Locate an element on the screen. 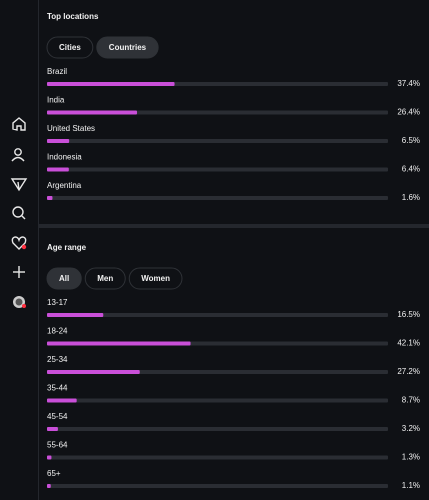  row-label: 65+ is located at coordinates (54, 473).